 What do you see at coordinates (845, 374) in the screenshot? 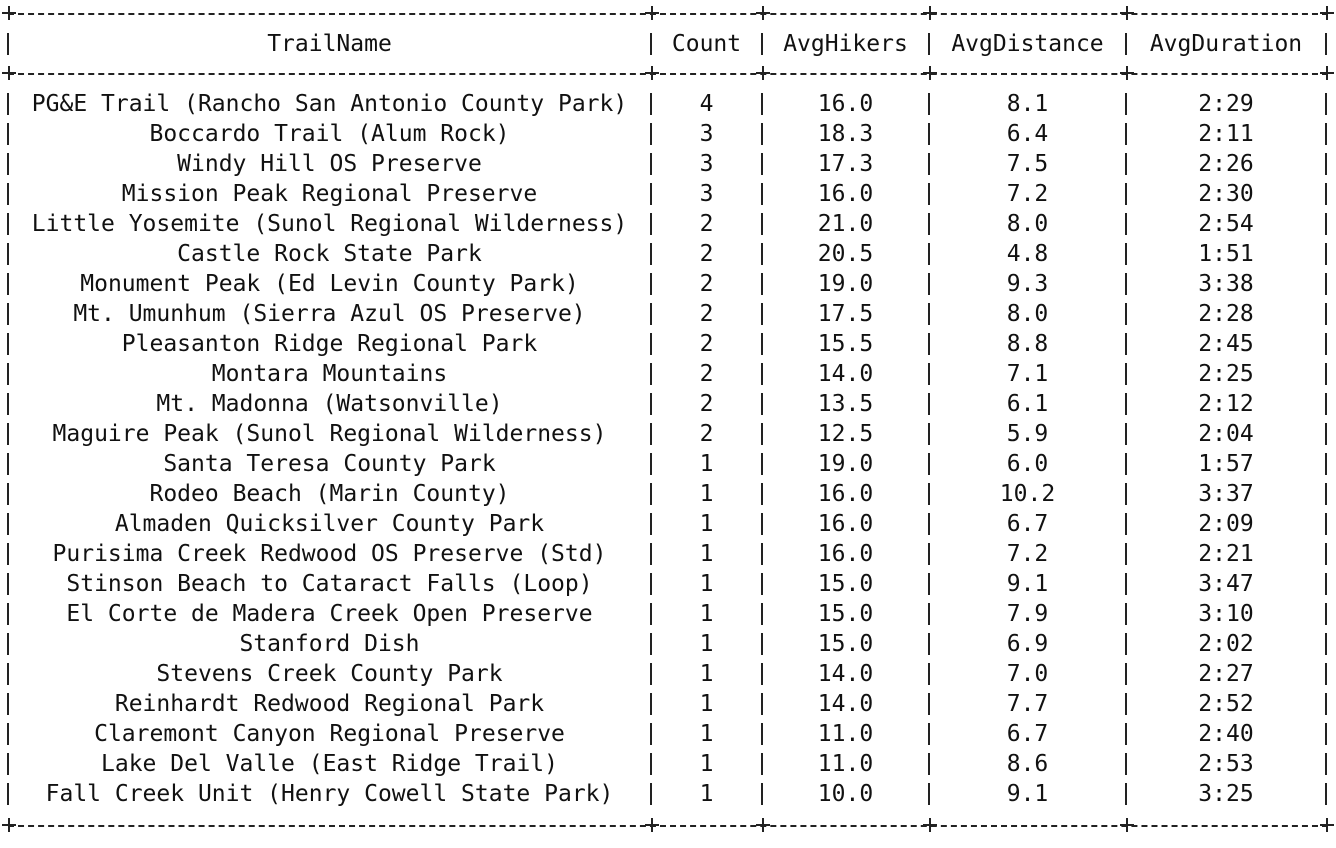
I see `avg-hikers-cell: 14.0` at bounding box center [845, 374].